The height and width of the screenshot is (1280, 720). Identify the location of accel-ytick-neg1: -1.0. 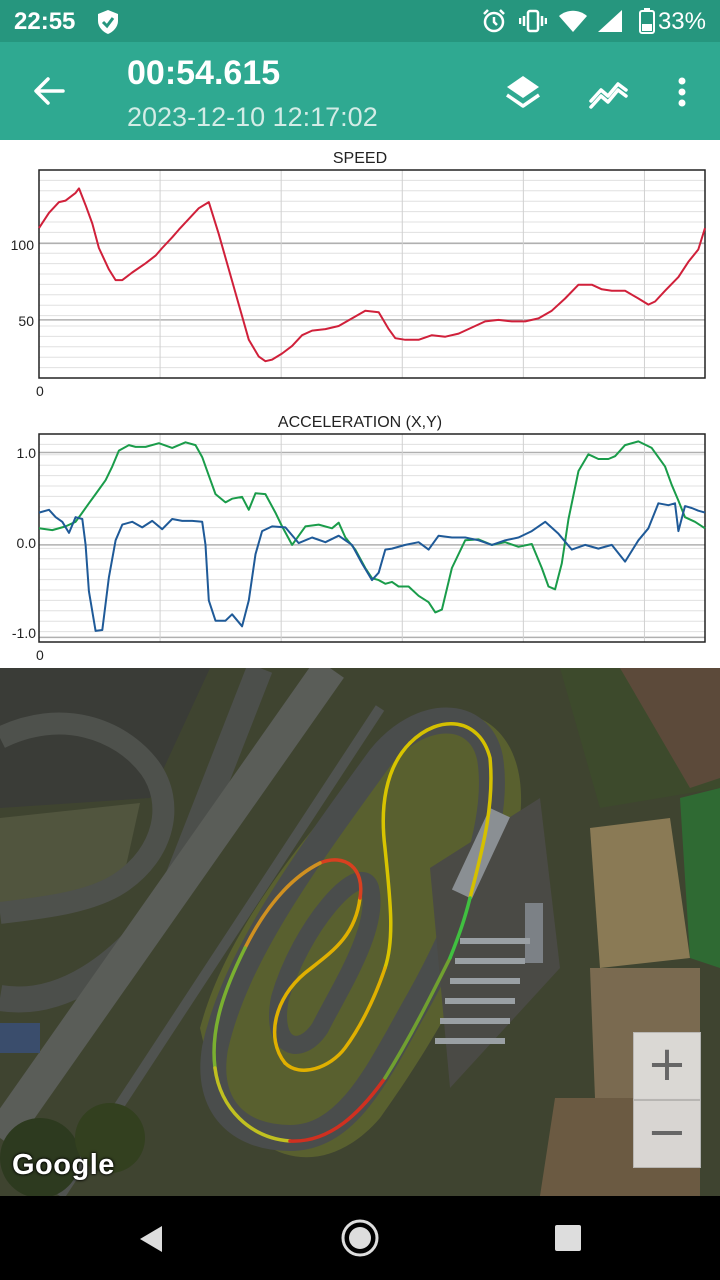
(24, 633).